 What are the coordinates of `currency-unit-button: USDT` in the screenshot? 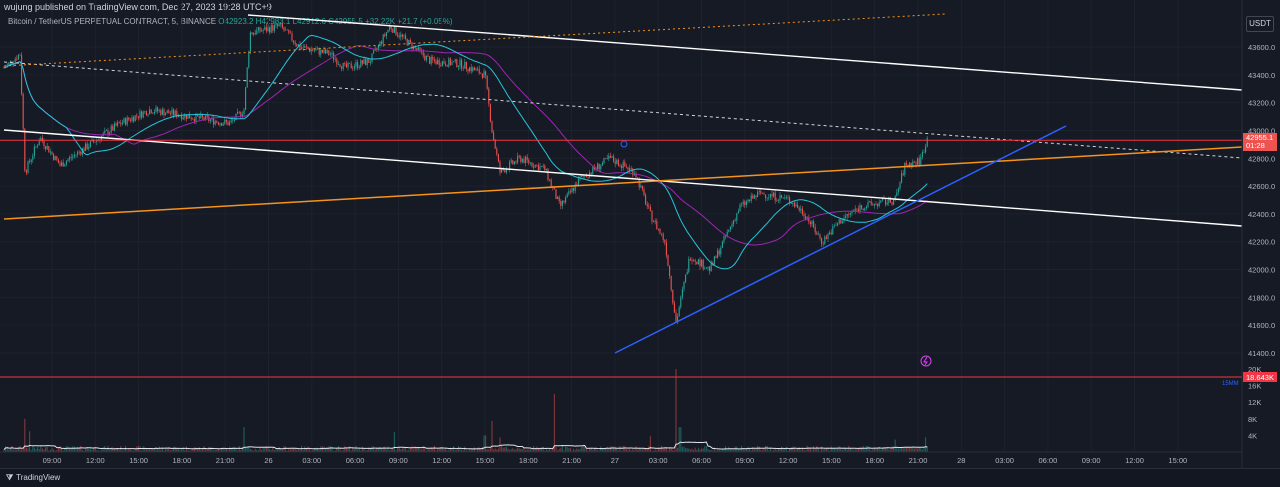 It's located at (1260, 24).